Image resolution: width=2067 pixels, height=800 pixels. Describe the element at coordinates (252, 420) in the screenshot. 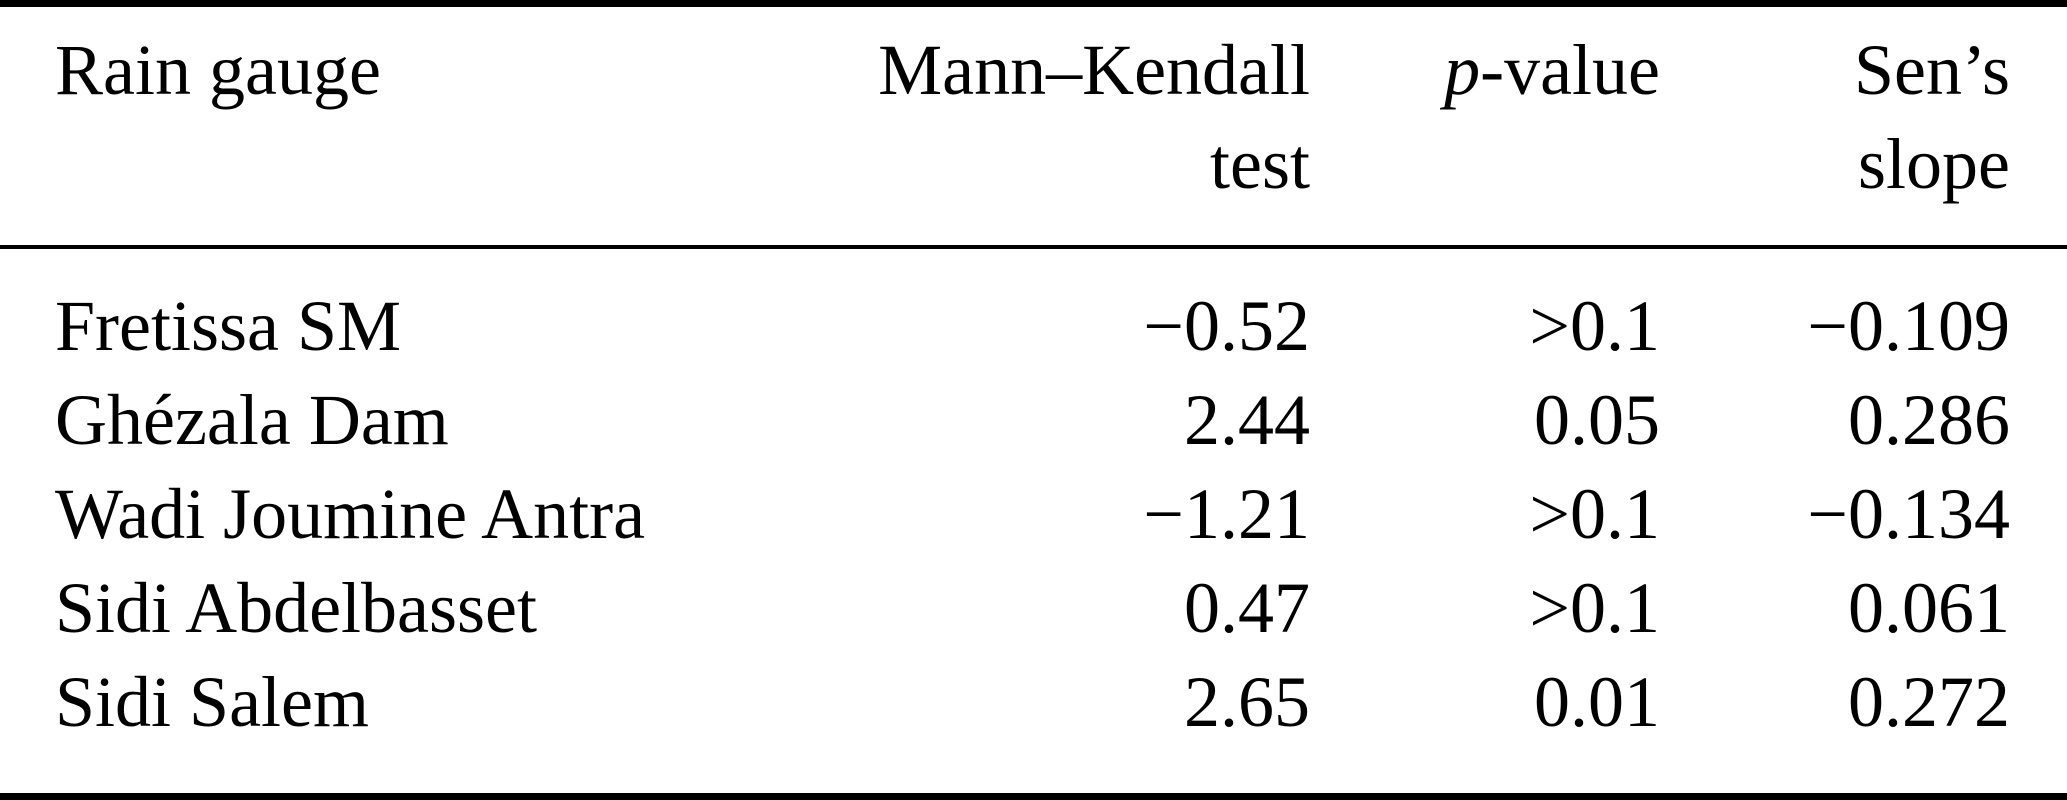

I see `gauge-cell: Ghézala Dam` at that location.